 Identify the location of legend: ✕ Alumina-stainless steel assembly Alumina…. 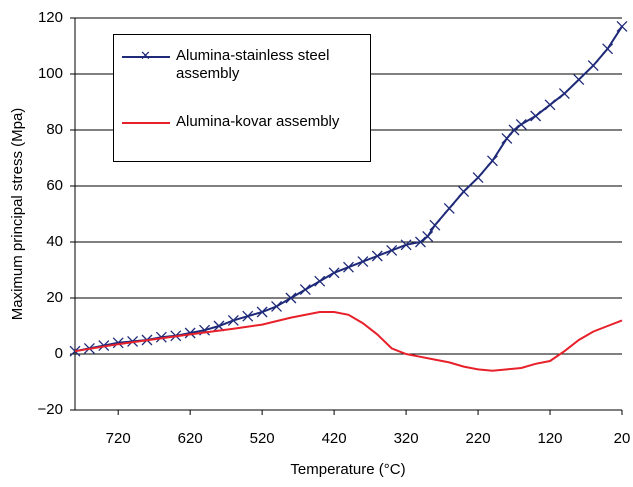
(242, 98).